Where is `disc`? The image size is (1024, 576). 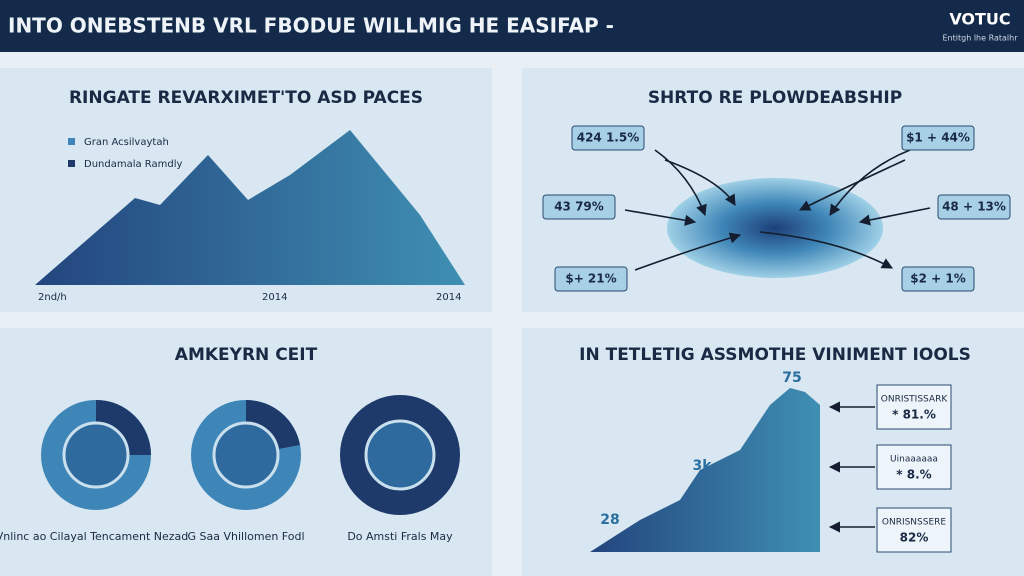 disc is located at coordinates (775, 228).